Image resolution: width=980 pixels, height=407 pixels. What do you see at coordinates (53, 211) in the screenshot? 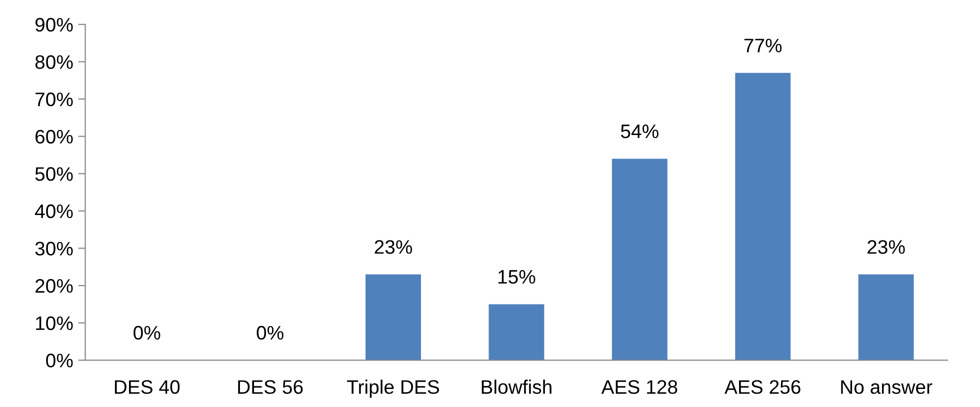
I see `y-tick-label: 40%` at bounding box center [53, 211].